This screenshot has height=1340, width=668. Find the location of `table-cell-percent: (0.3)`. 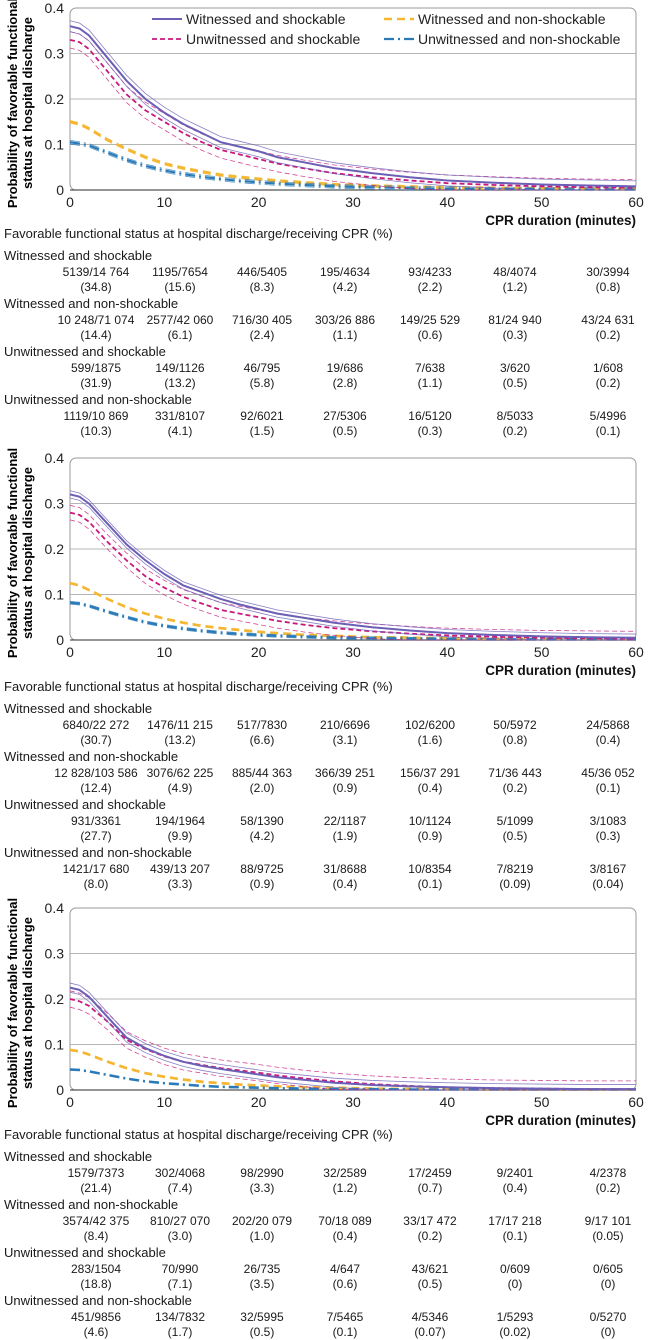

table-cell-percent: (0.3) is located at coordinates (515, 335).